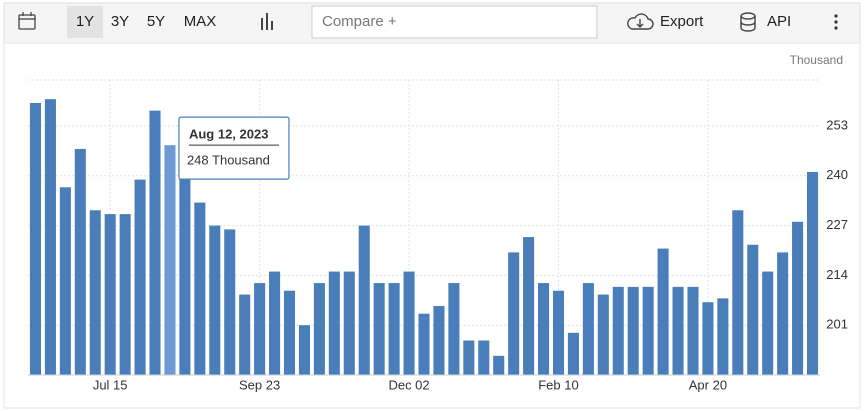  What do you see at coordinates (837, 224) in the screenshot?
I see `y-tick-label: 227` at bounding box center [837, 224].